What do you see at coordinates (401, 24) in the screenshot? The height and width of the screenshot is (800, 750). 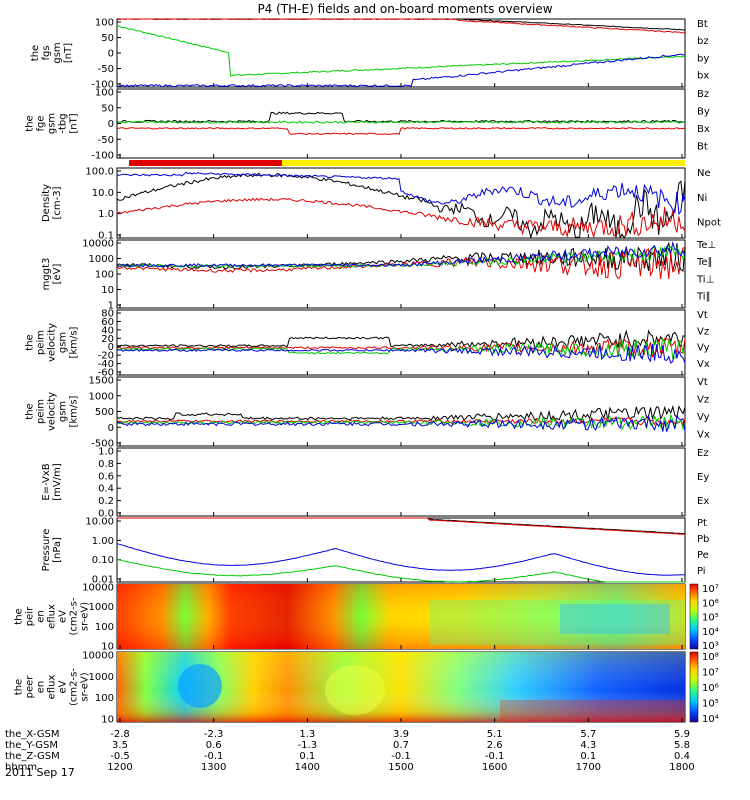 I see `curve-fgs-bt` at bounding box center [401, 24].